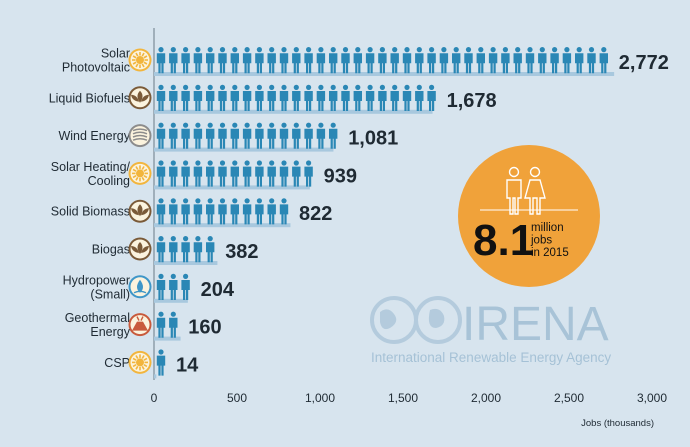  I want to click on x-tick-label: 1,500, so click(403, 398).